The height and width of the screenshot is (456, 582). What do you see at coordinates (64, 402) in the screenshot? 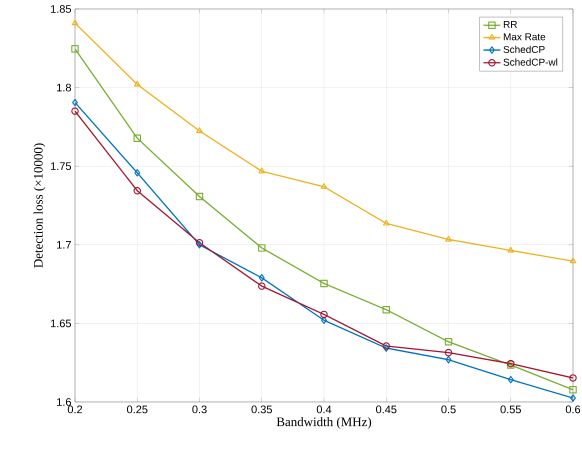
I see `y-tick-label: 1.6` at bounding box center [64, 402].